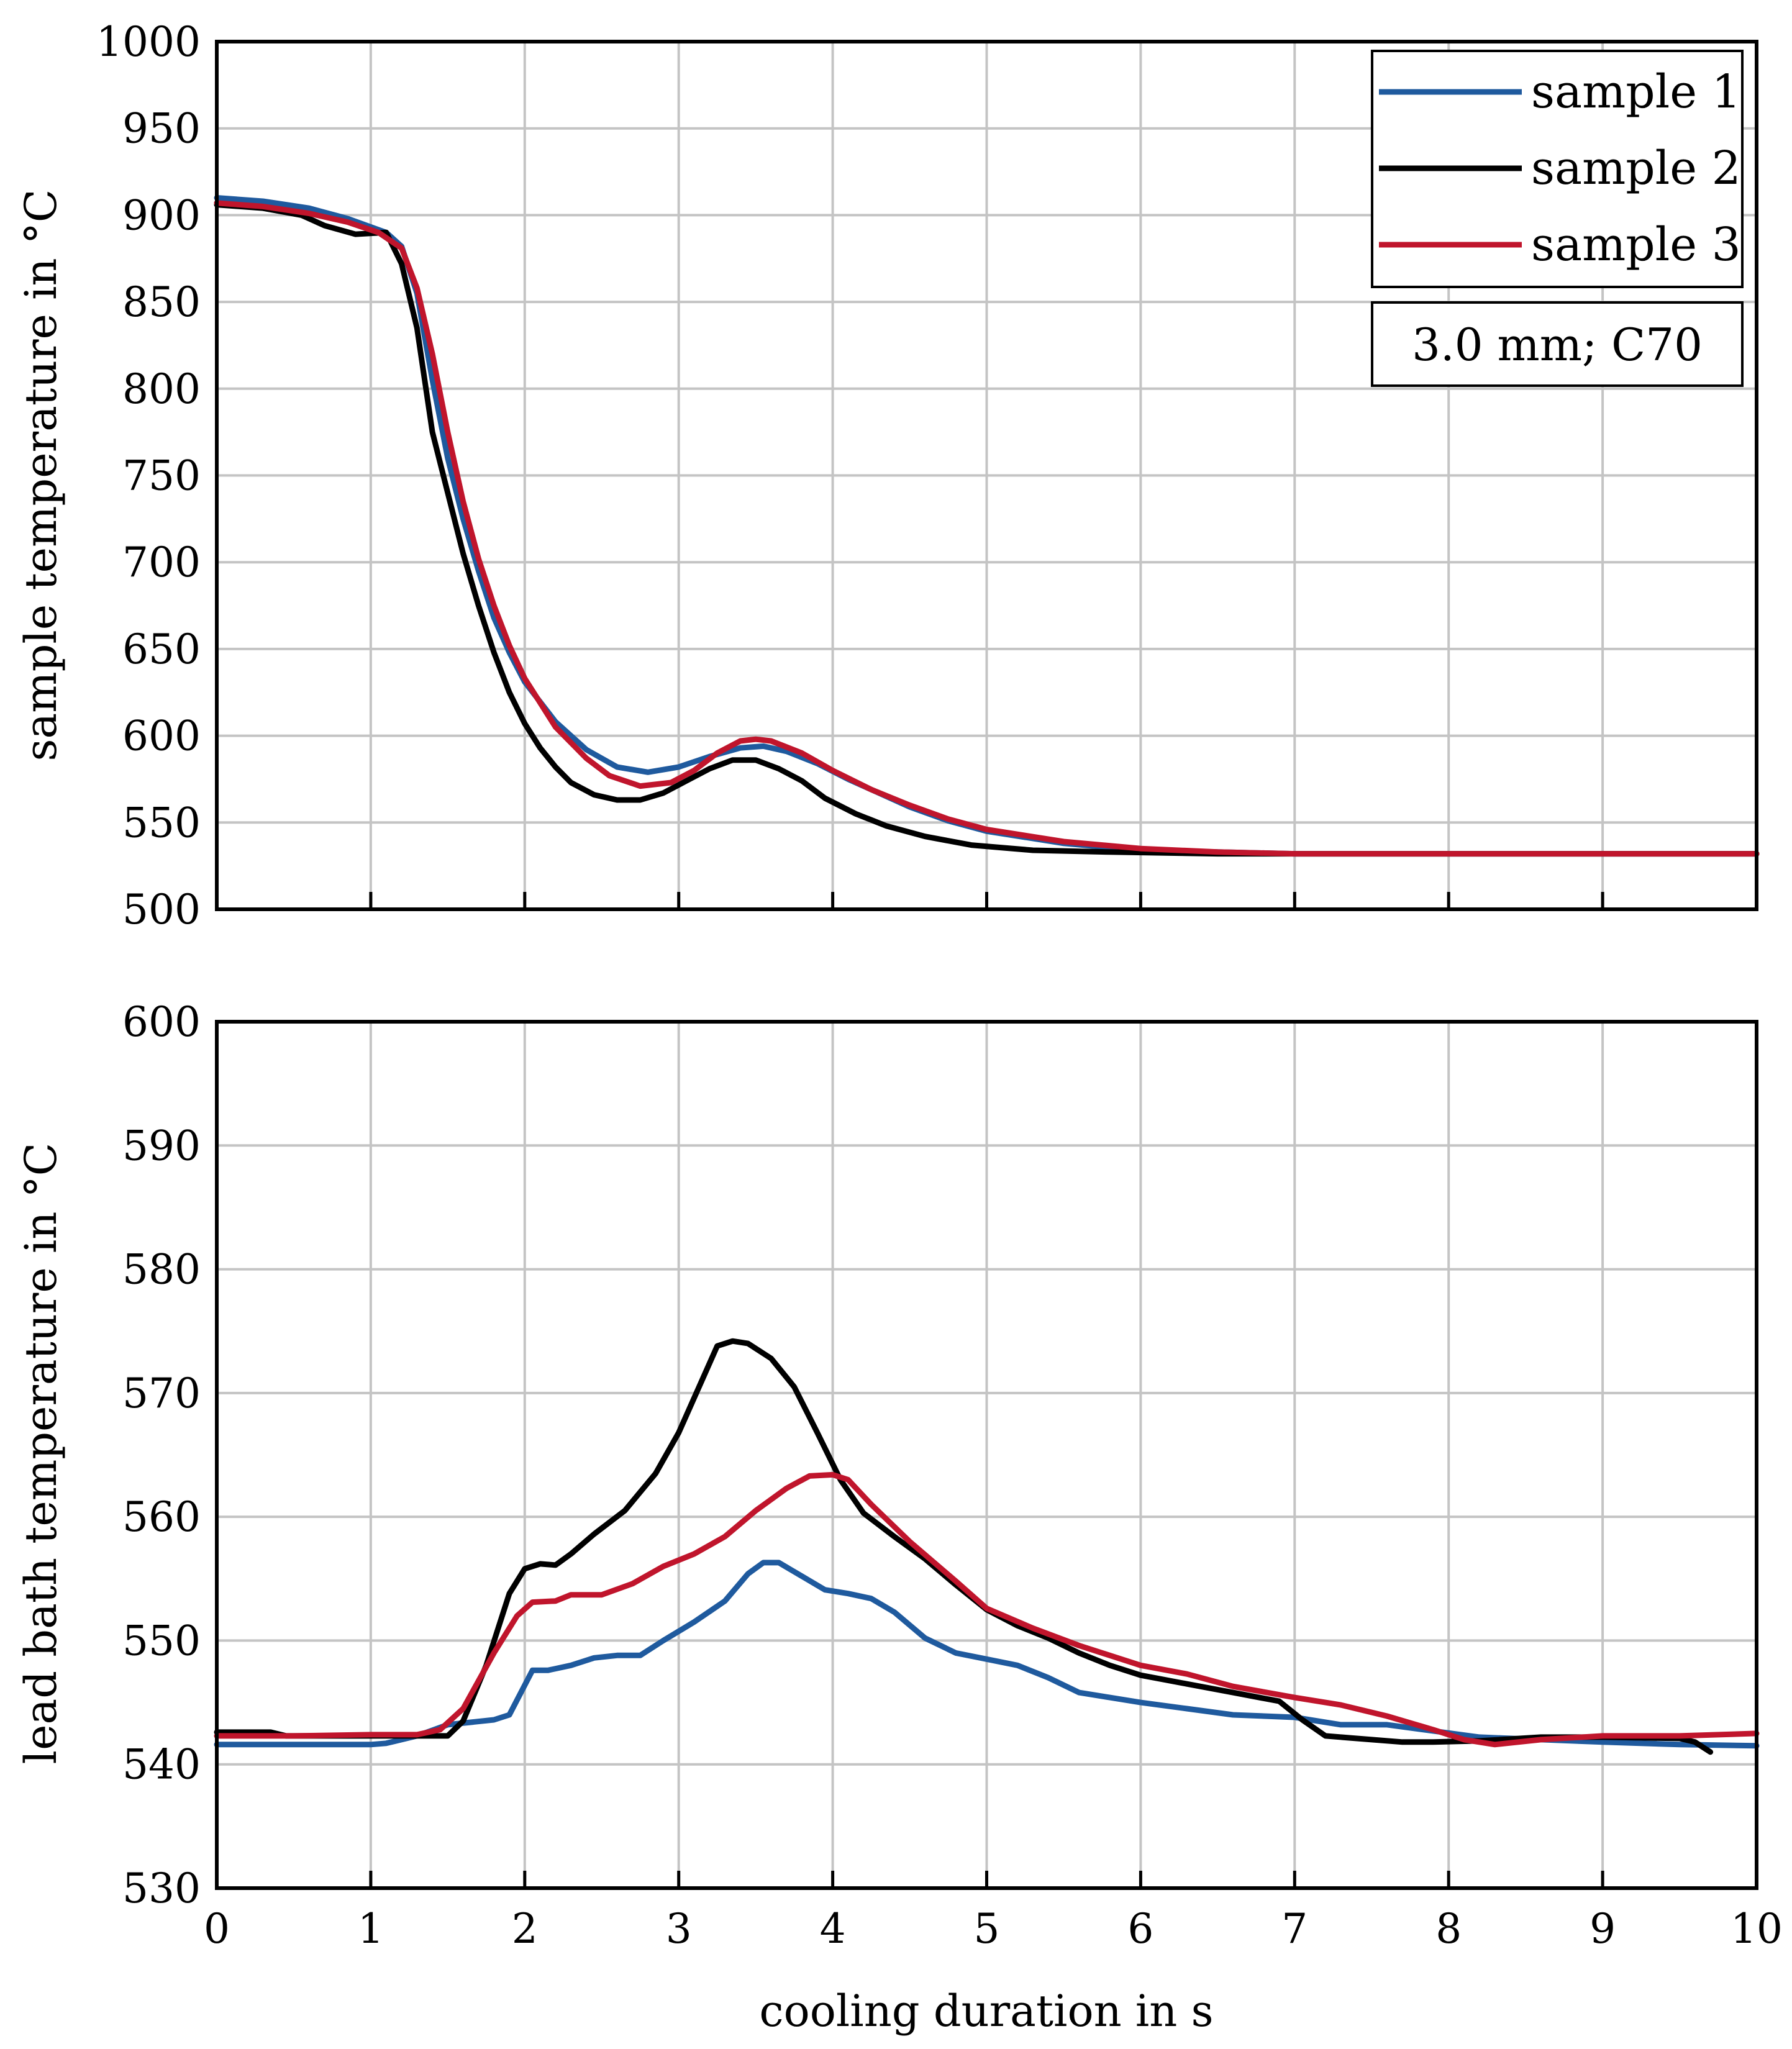 Image resolution: width=1792 pixels, height=2049 pixels. What do you see at coordinates (1603, 1929) in the screenshot?
I see `x-tick-label-9: 9` at bounding box center [1603, 1929].